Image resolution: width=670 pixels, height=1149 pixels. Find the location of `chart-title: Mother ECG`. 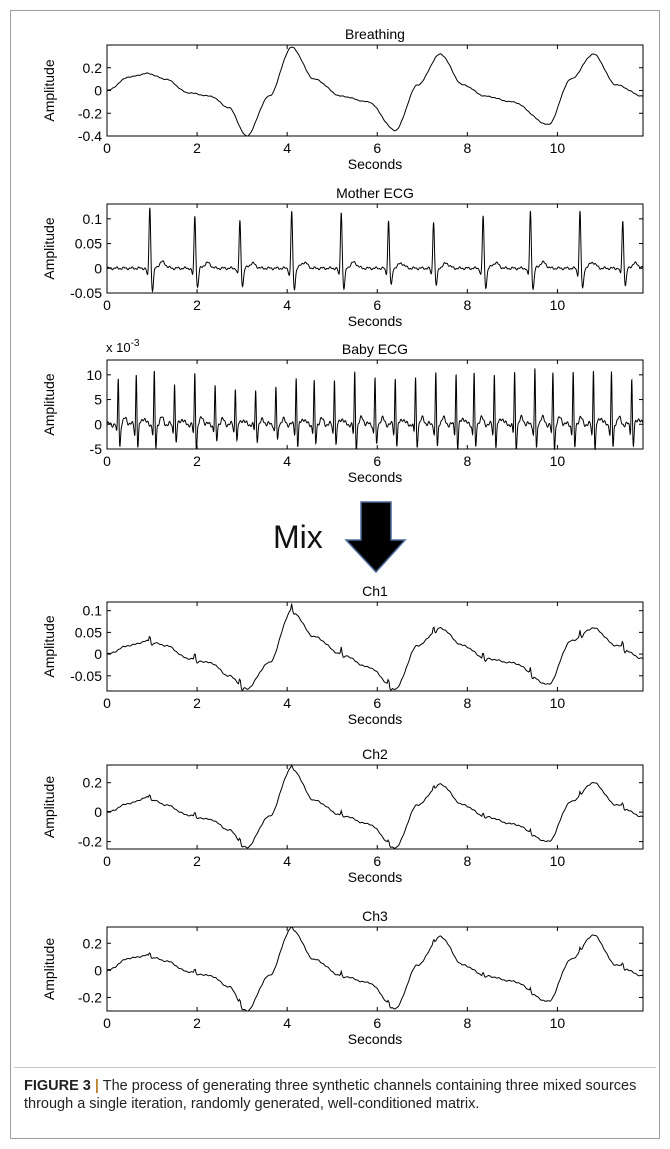

chart-title: Mother ECG is located at coordinates (375, 193).